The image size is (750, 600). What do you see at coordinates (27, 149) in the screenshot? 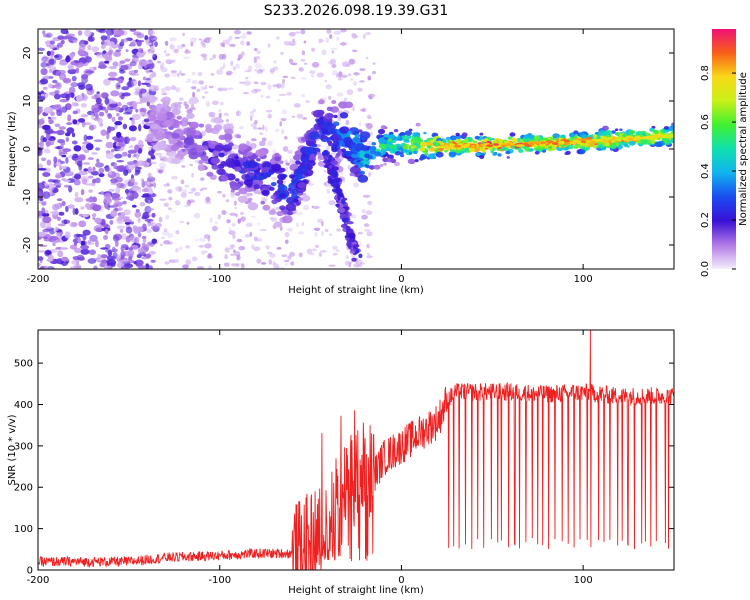
I see `spectrogram-ytick-label: 0` at bounding box center [27, 149].